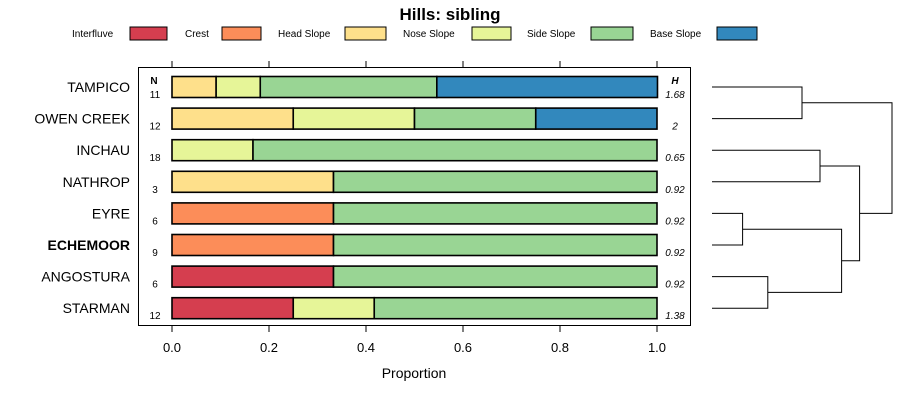  What do you see at coordinates (414, 373) in the screenshot?
I see `x-axis-label: Proportion` at bounding box center [414, 373].